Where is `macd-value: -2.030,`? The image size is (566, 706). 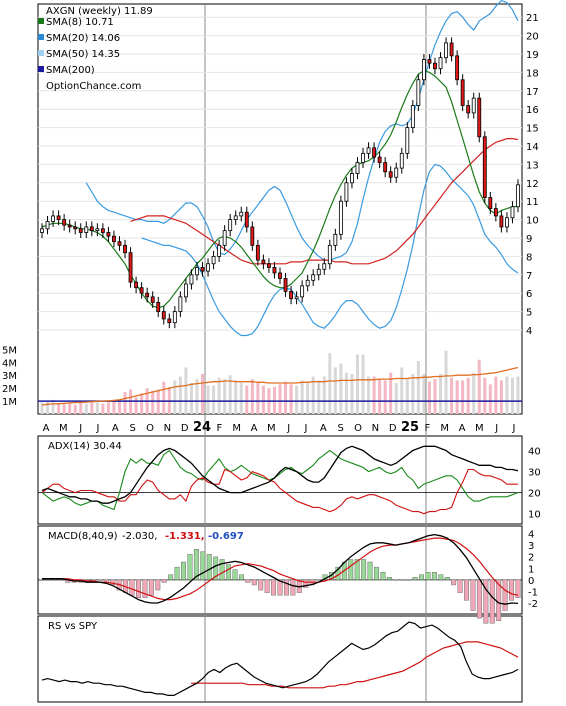 macd-value: -2.030, is located at coordinates (139, 536).